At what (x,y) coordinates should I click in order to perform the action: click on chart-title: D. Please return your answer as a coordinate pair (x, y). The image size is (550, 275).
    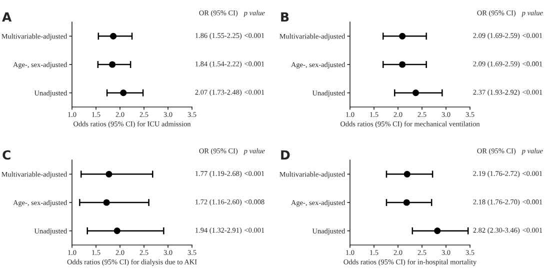
    Looking at the image, I should click on (285, 155).